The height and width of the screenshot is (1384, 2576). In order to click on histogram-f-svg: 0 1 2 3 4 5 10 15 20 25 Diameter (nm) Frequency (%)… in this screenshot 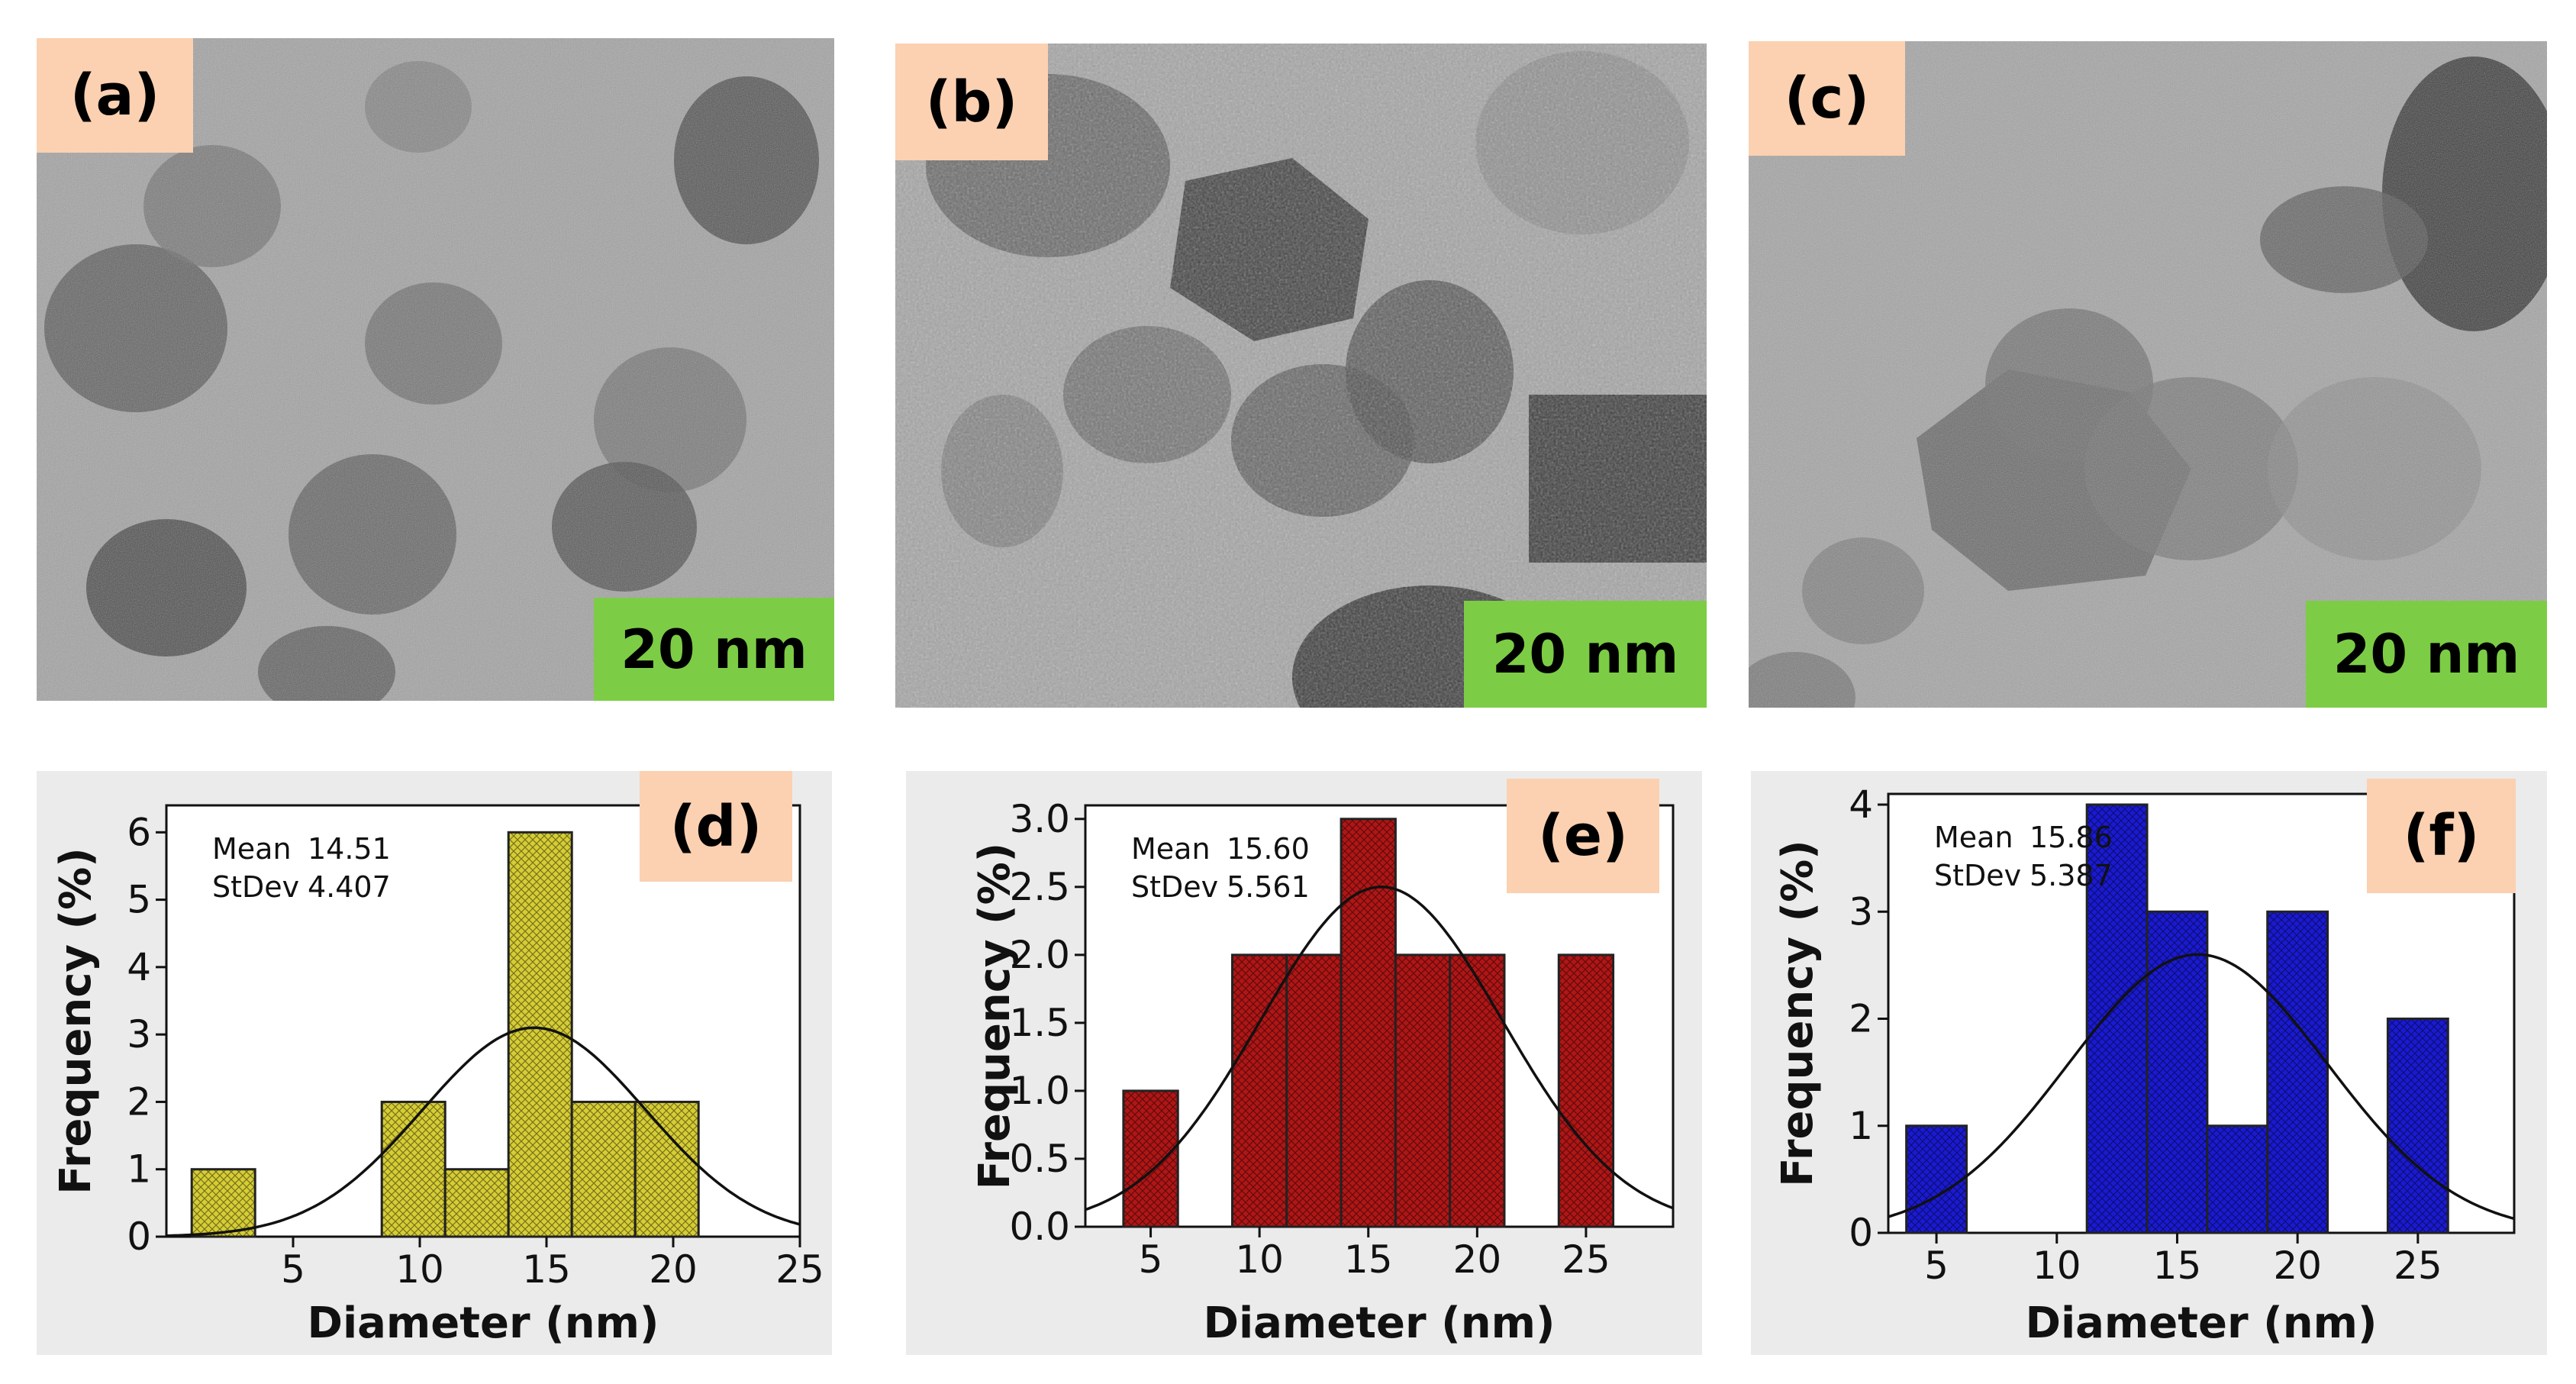, I will do `click(2144, 1065)`.